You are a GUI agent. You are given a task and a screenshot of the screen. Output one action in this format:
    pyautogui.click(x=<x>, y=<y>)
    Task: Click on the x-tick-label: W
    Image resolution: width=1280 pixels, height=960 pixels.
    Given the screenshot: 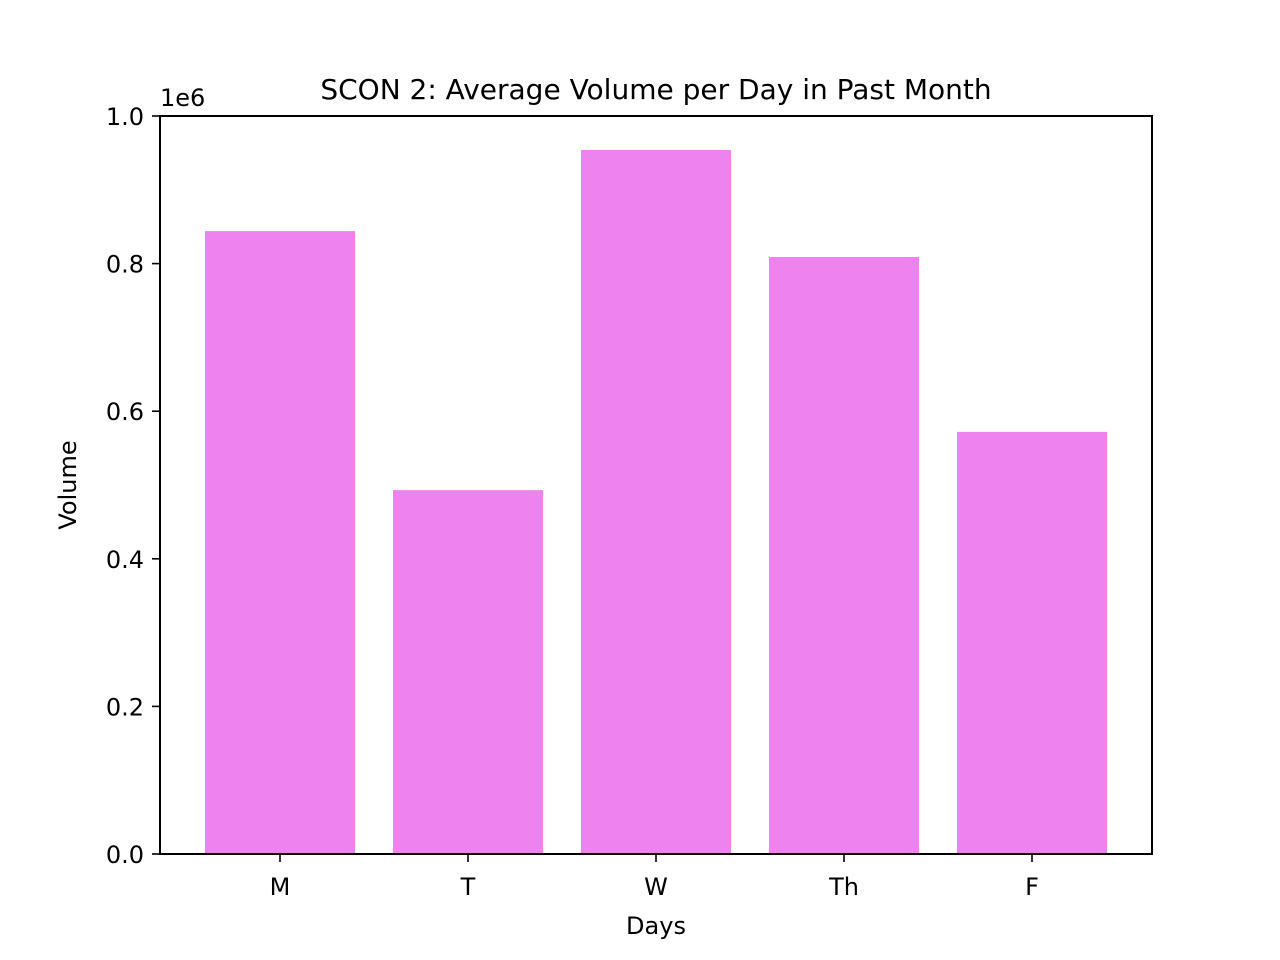 What is the action you would take?
    pyautogui.click(x=656, y=887)
    